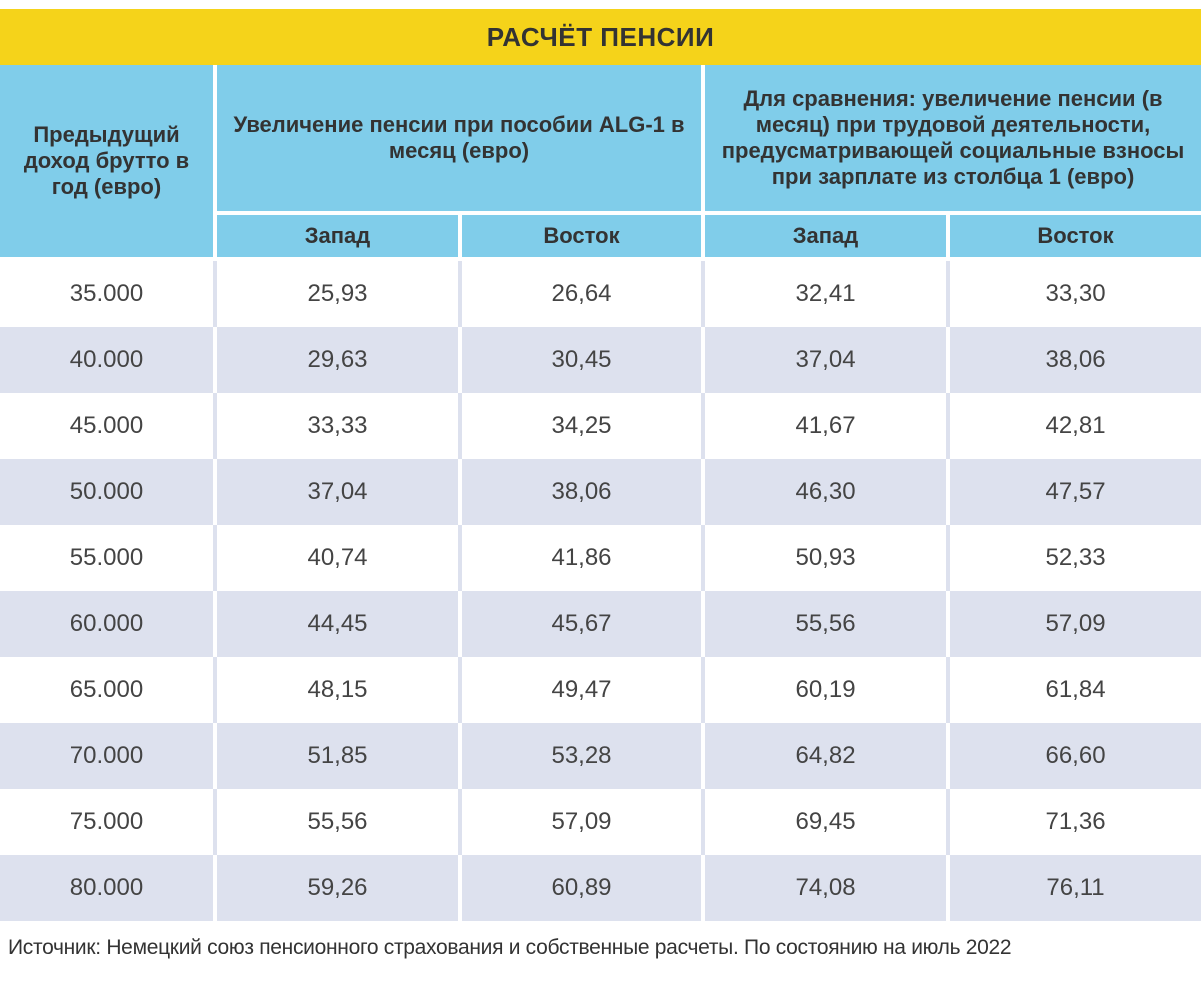 This screenshot has height=1000, width=1201. I want to click on cell-alg1-east: 60,89, so click(584, 888).